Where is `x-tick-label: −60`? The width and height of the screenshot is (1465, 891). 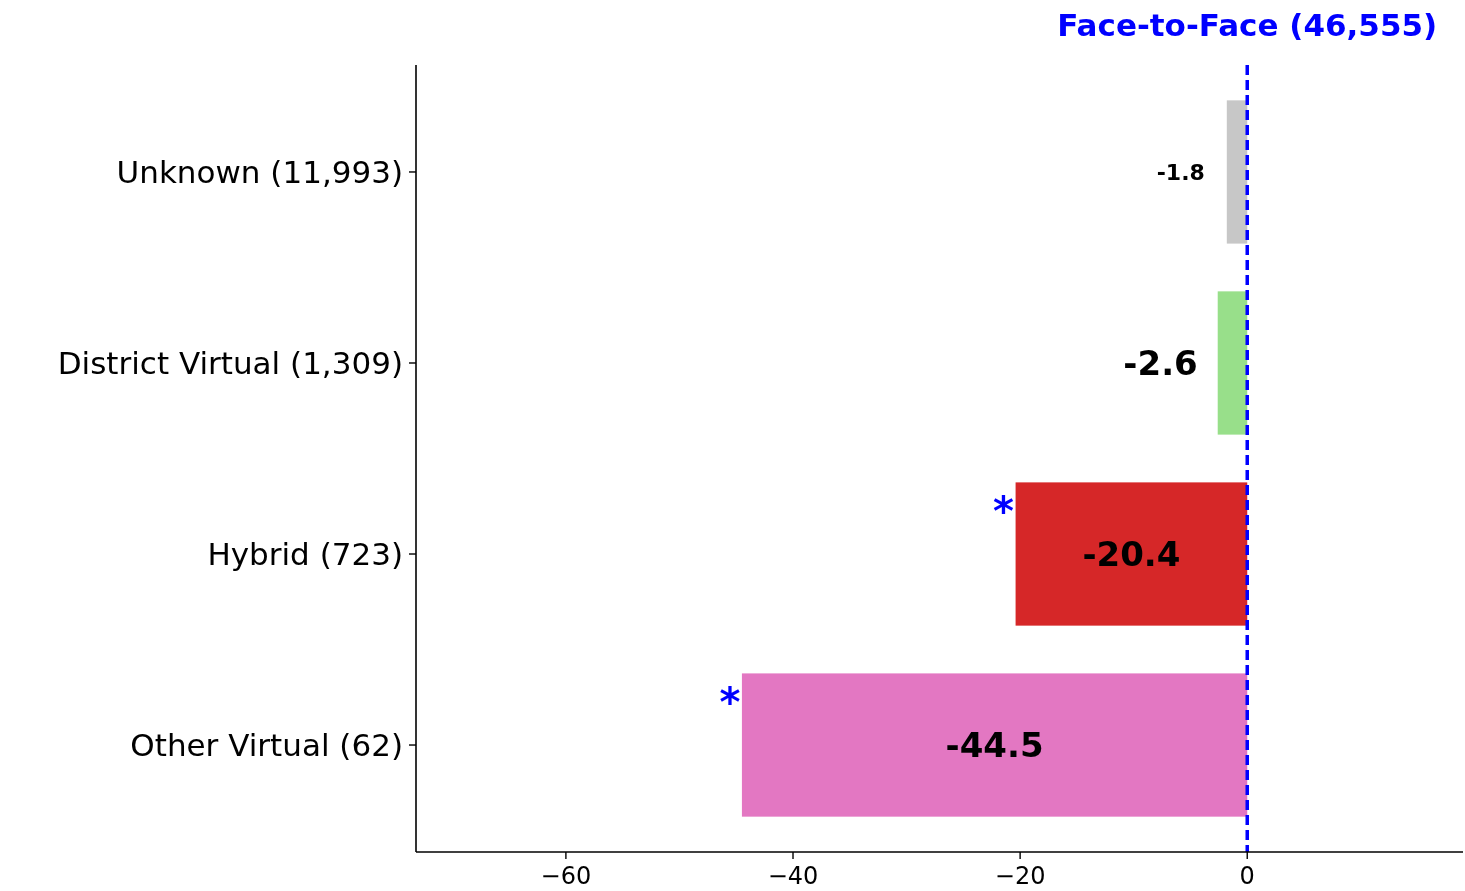 x-tick-label: −60 is located at coordinates (566, 876).